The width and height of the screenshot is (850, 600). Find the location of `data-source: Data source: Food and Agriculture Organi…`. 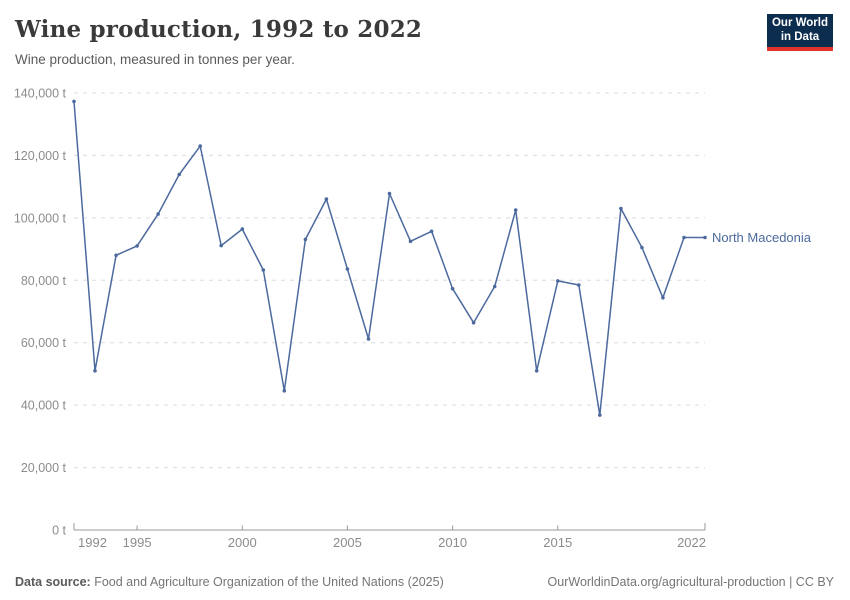

data-source: Data source: Food and Agriculture Organi… is located at coordinates (229, 582).